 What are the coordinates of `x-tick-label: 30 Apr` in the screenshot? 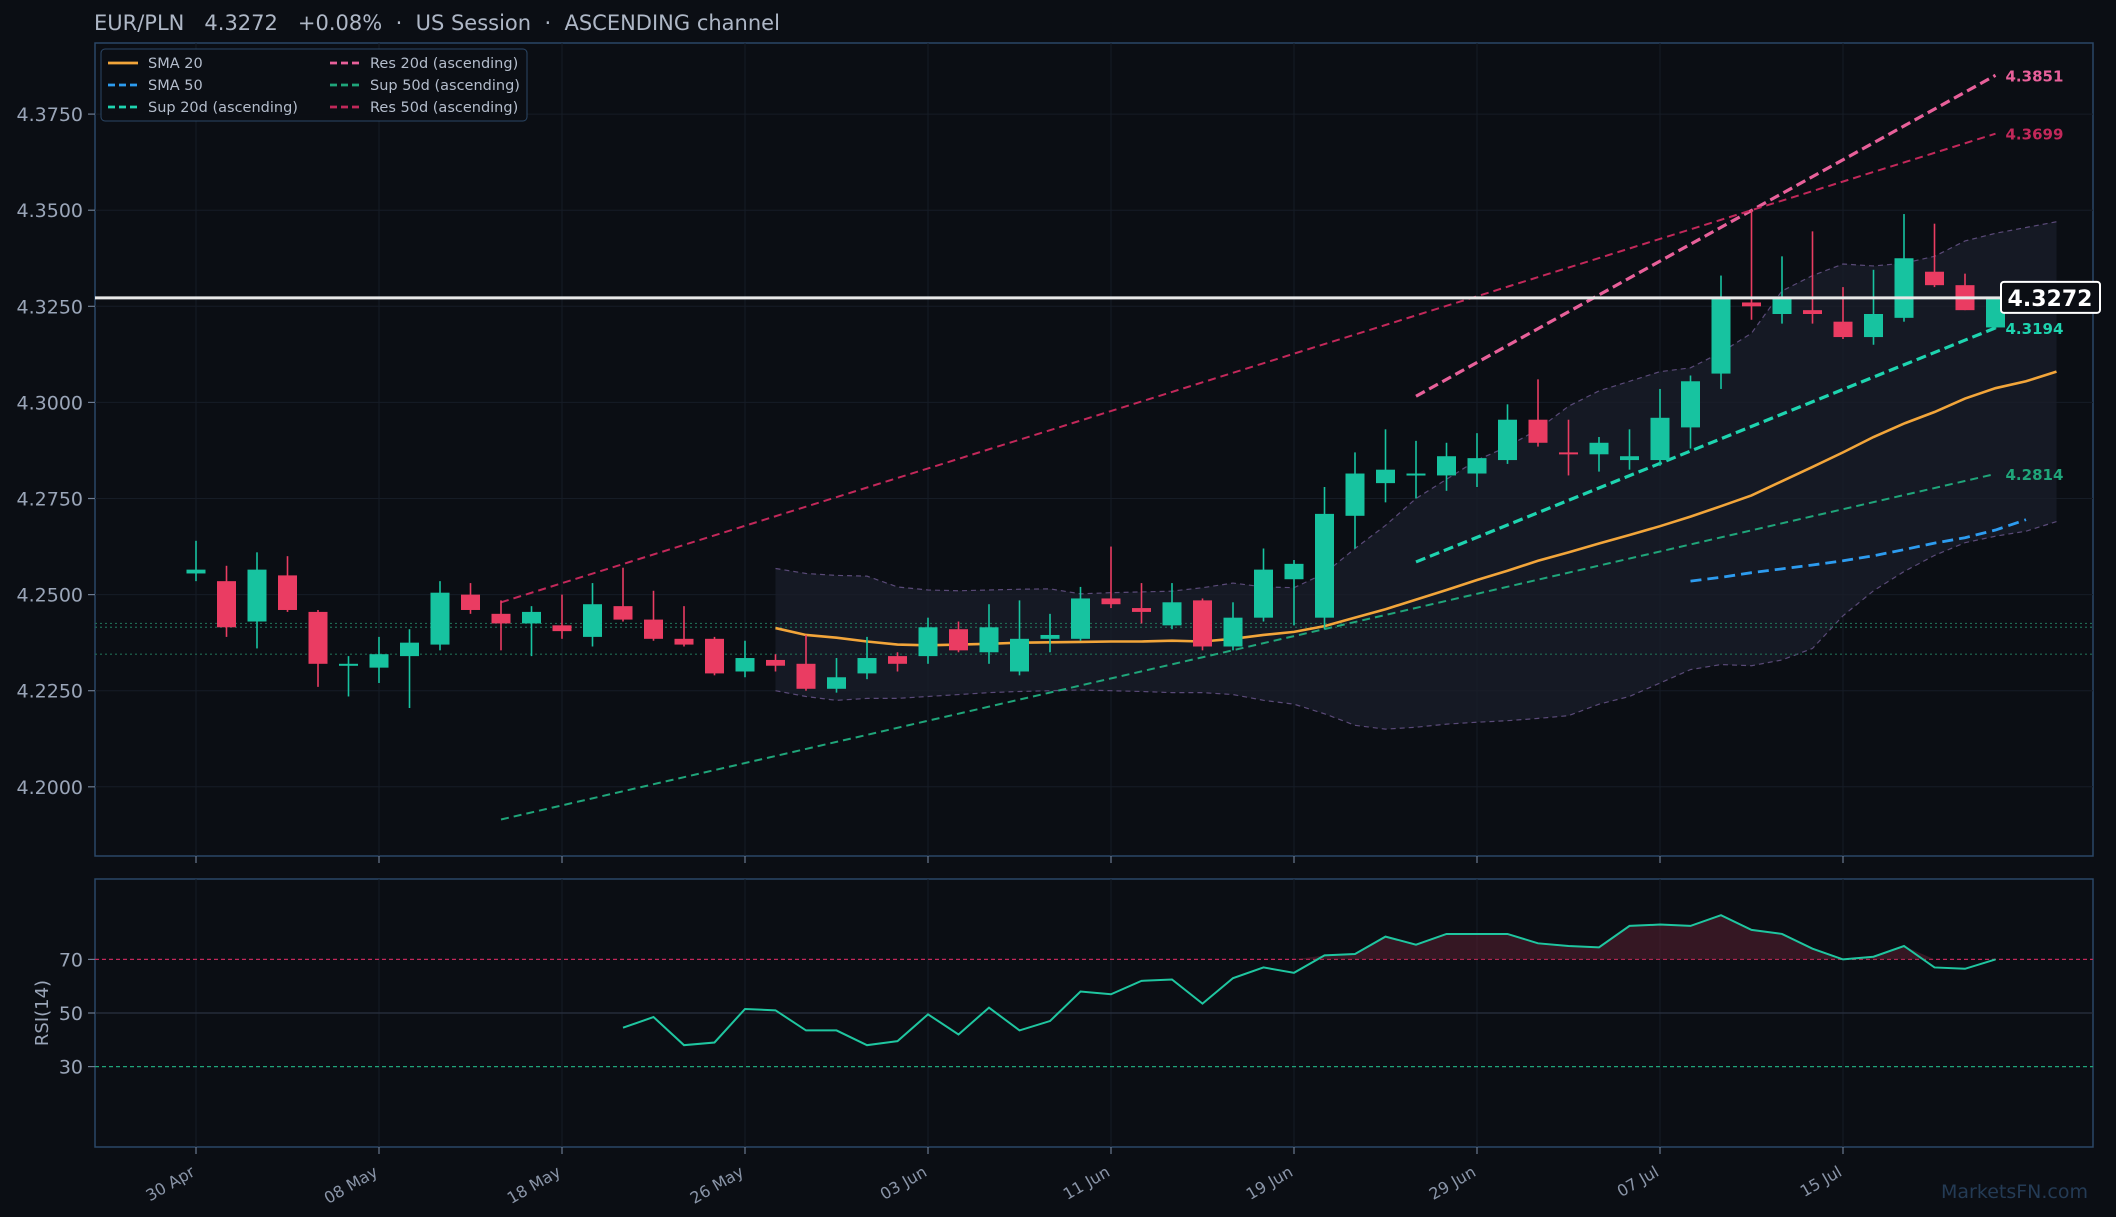 It's located at (170, 1183).